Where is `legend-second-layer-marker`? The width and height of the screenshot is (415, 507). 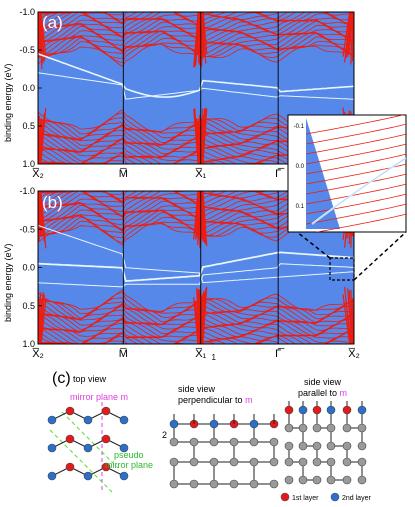
legend-second-layer-marker is located at coordinates (335, 497).